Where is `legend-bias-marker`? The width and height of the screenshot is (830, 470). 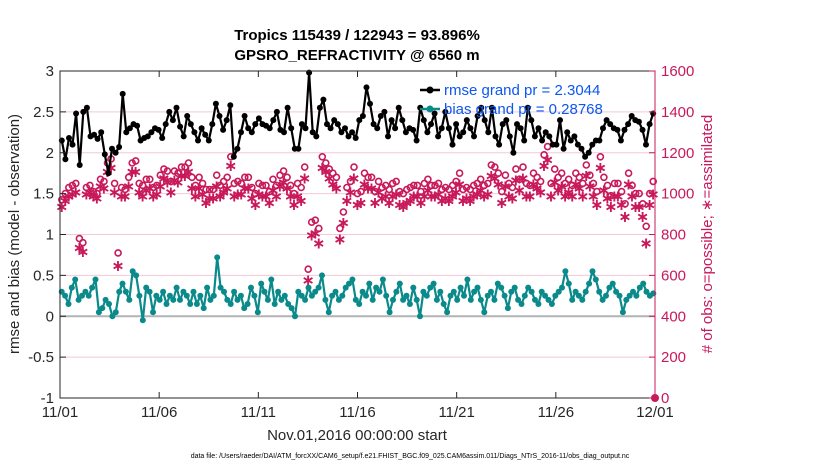 legend-bias-marker is located at coordinates (430, 109).